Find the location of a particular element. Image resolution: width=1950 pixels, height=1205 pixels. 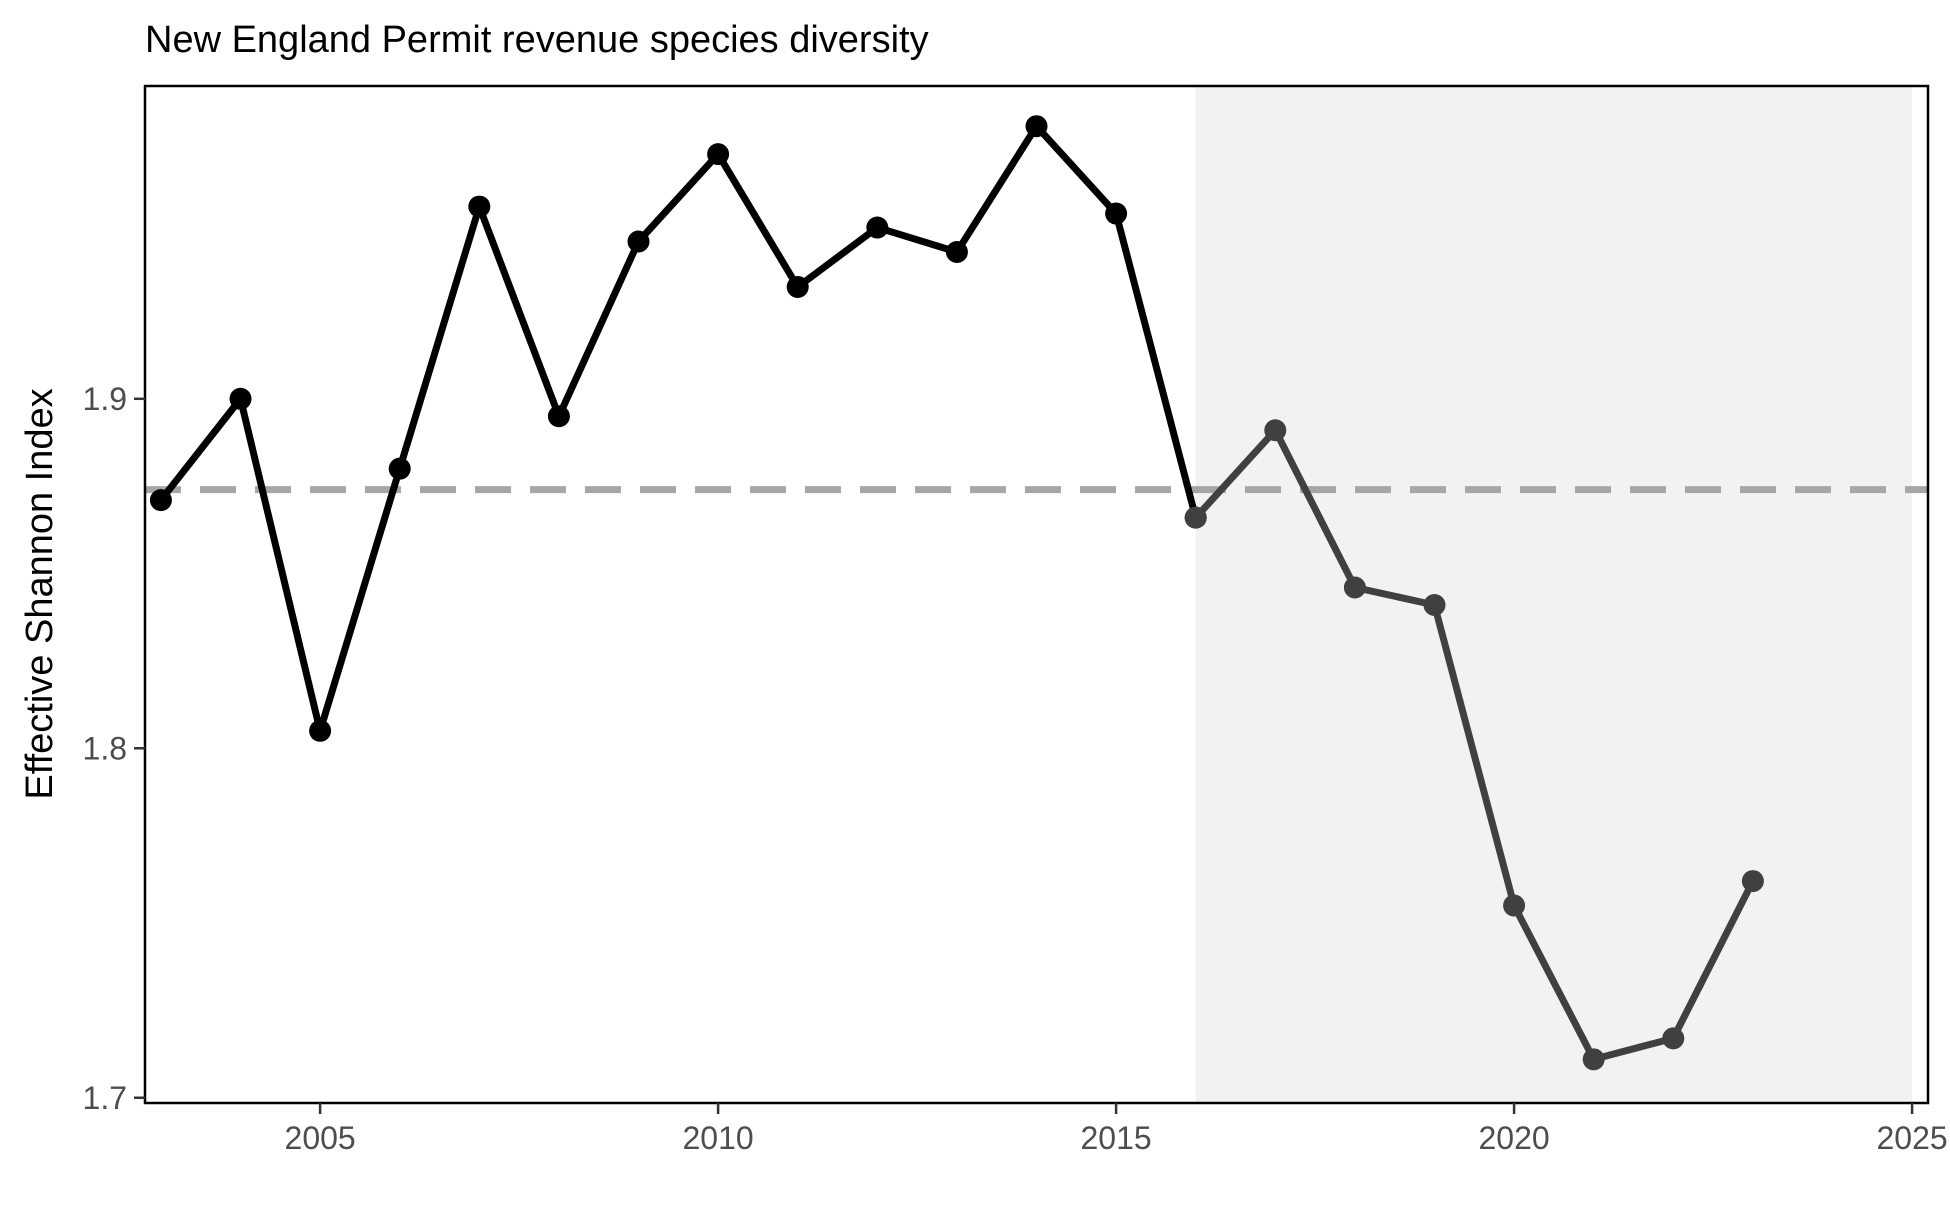

x-tick-label: 2015 is located at coordinates (1116, 1138).